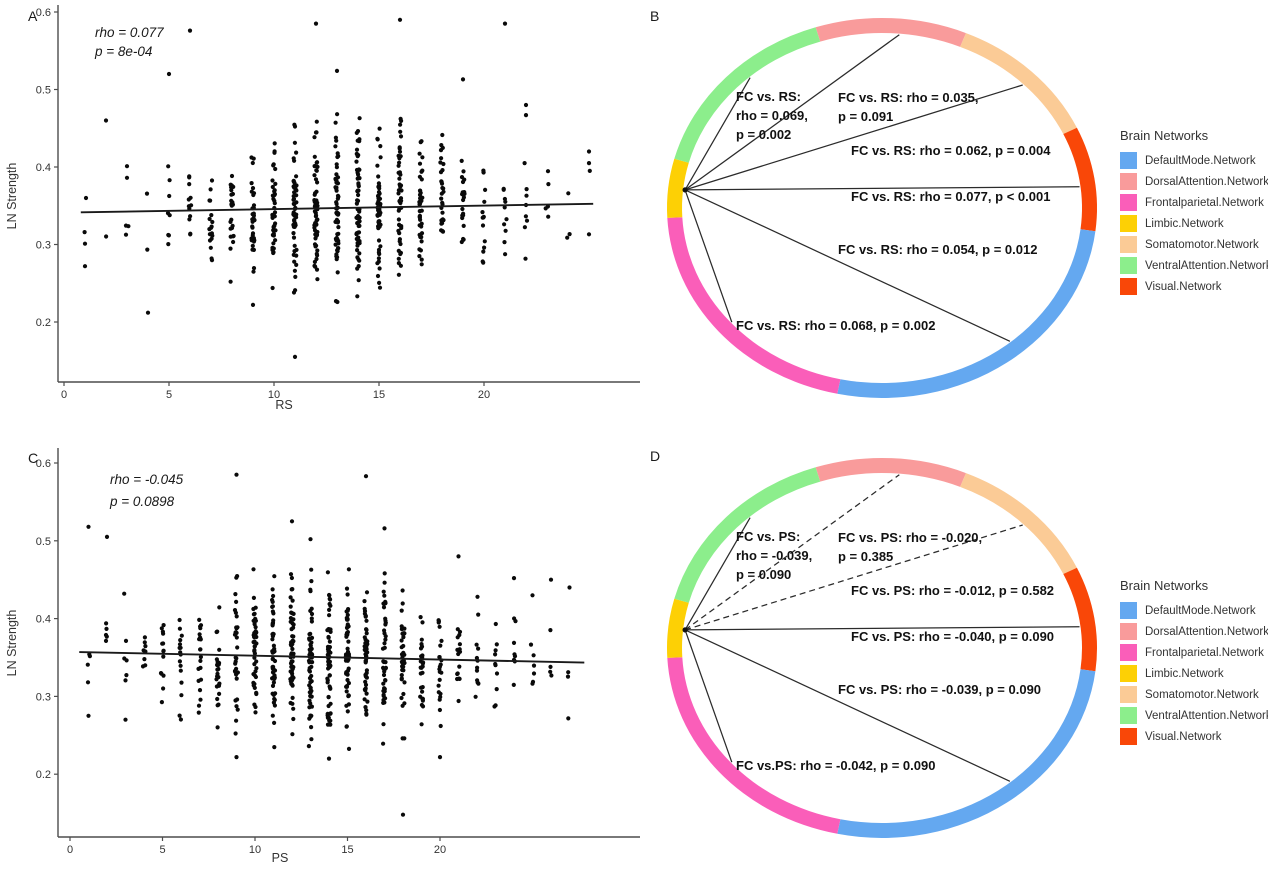 Image resolution: width=1268 pixels, height=878 pixels. Describe the element at coordinates (1194, 631) in the screenshot. I see `legend-item-dorsalattention: DorsalAttention.Network` at that location.